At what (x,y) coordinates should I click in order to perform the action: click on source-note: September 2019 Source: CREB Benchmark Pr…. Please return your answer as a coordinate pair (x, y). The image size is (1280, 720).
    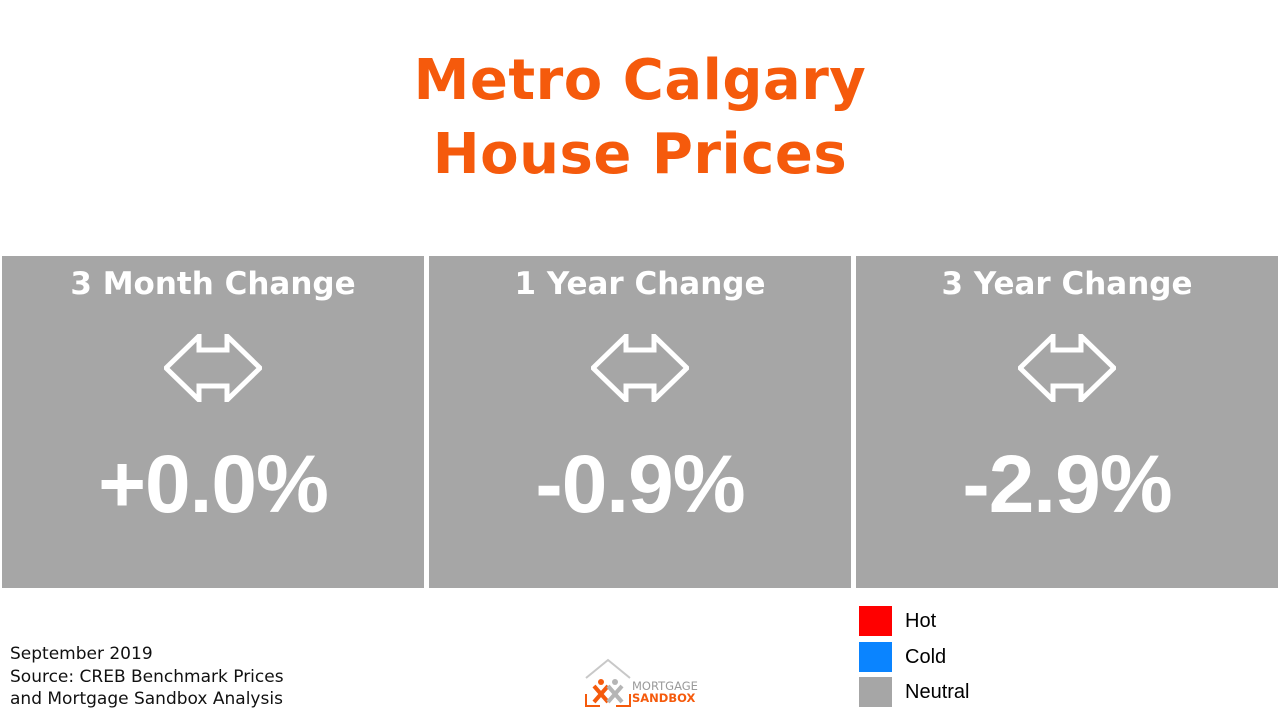
    Looking at the image, I should click on (147, 677).